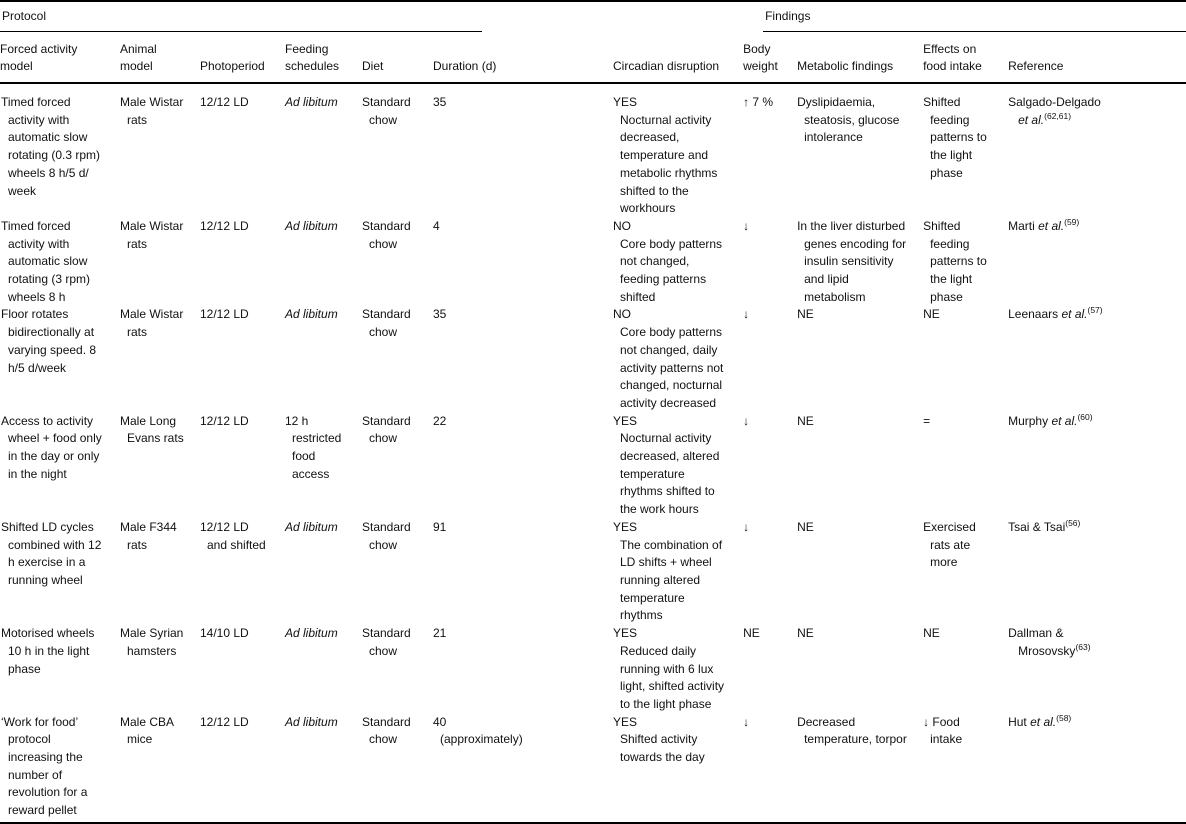  Describe the element at coordinates (805, 526) in the screenshot. I see `cell-metabolic: NE` at that location.